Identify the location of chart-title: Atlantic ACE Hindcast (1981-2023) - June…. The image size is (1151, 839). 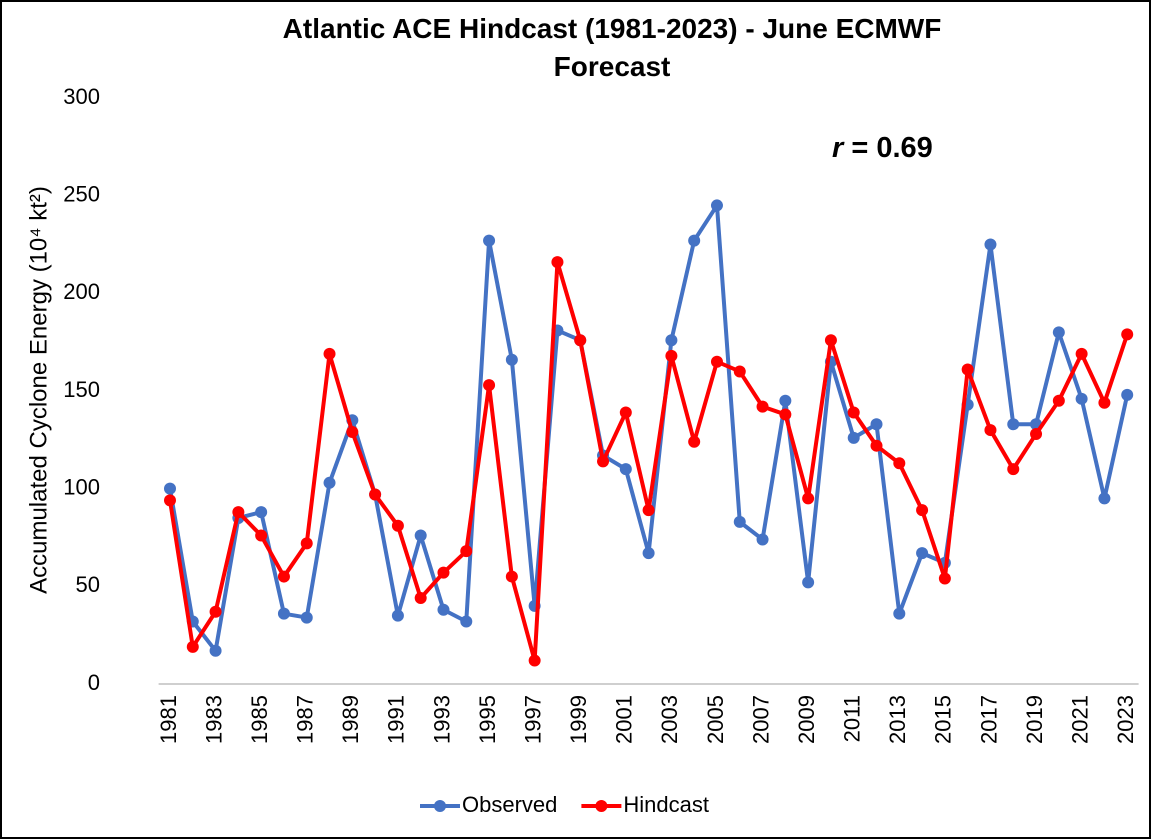
(612, 47).